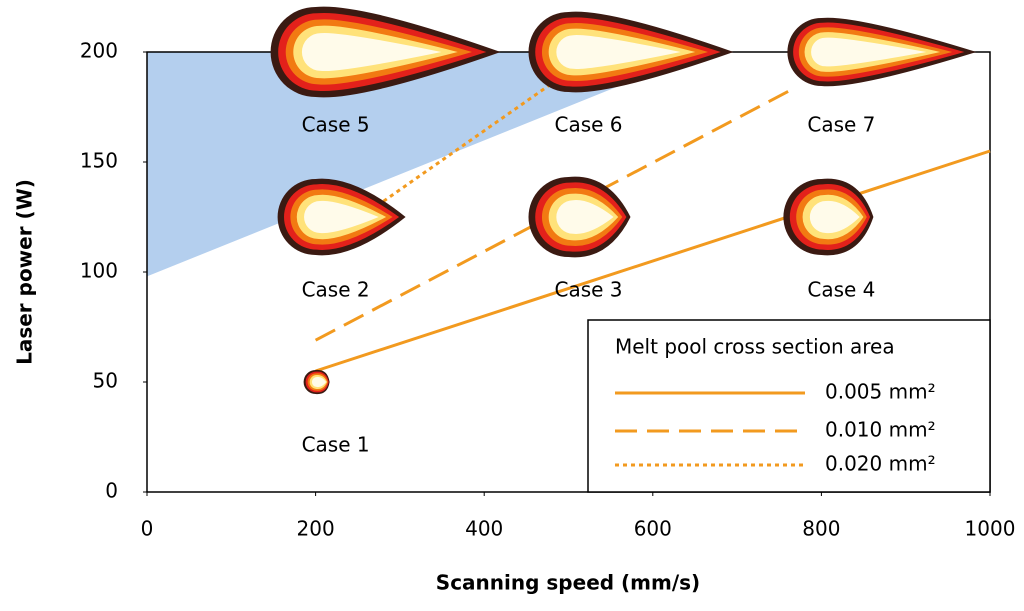  What do you see at coordinates (316, 529) in the screenshot?
I see `x-tick-label: 200` at bounding box center [316, 529].